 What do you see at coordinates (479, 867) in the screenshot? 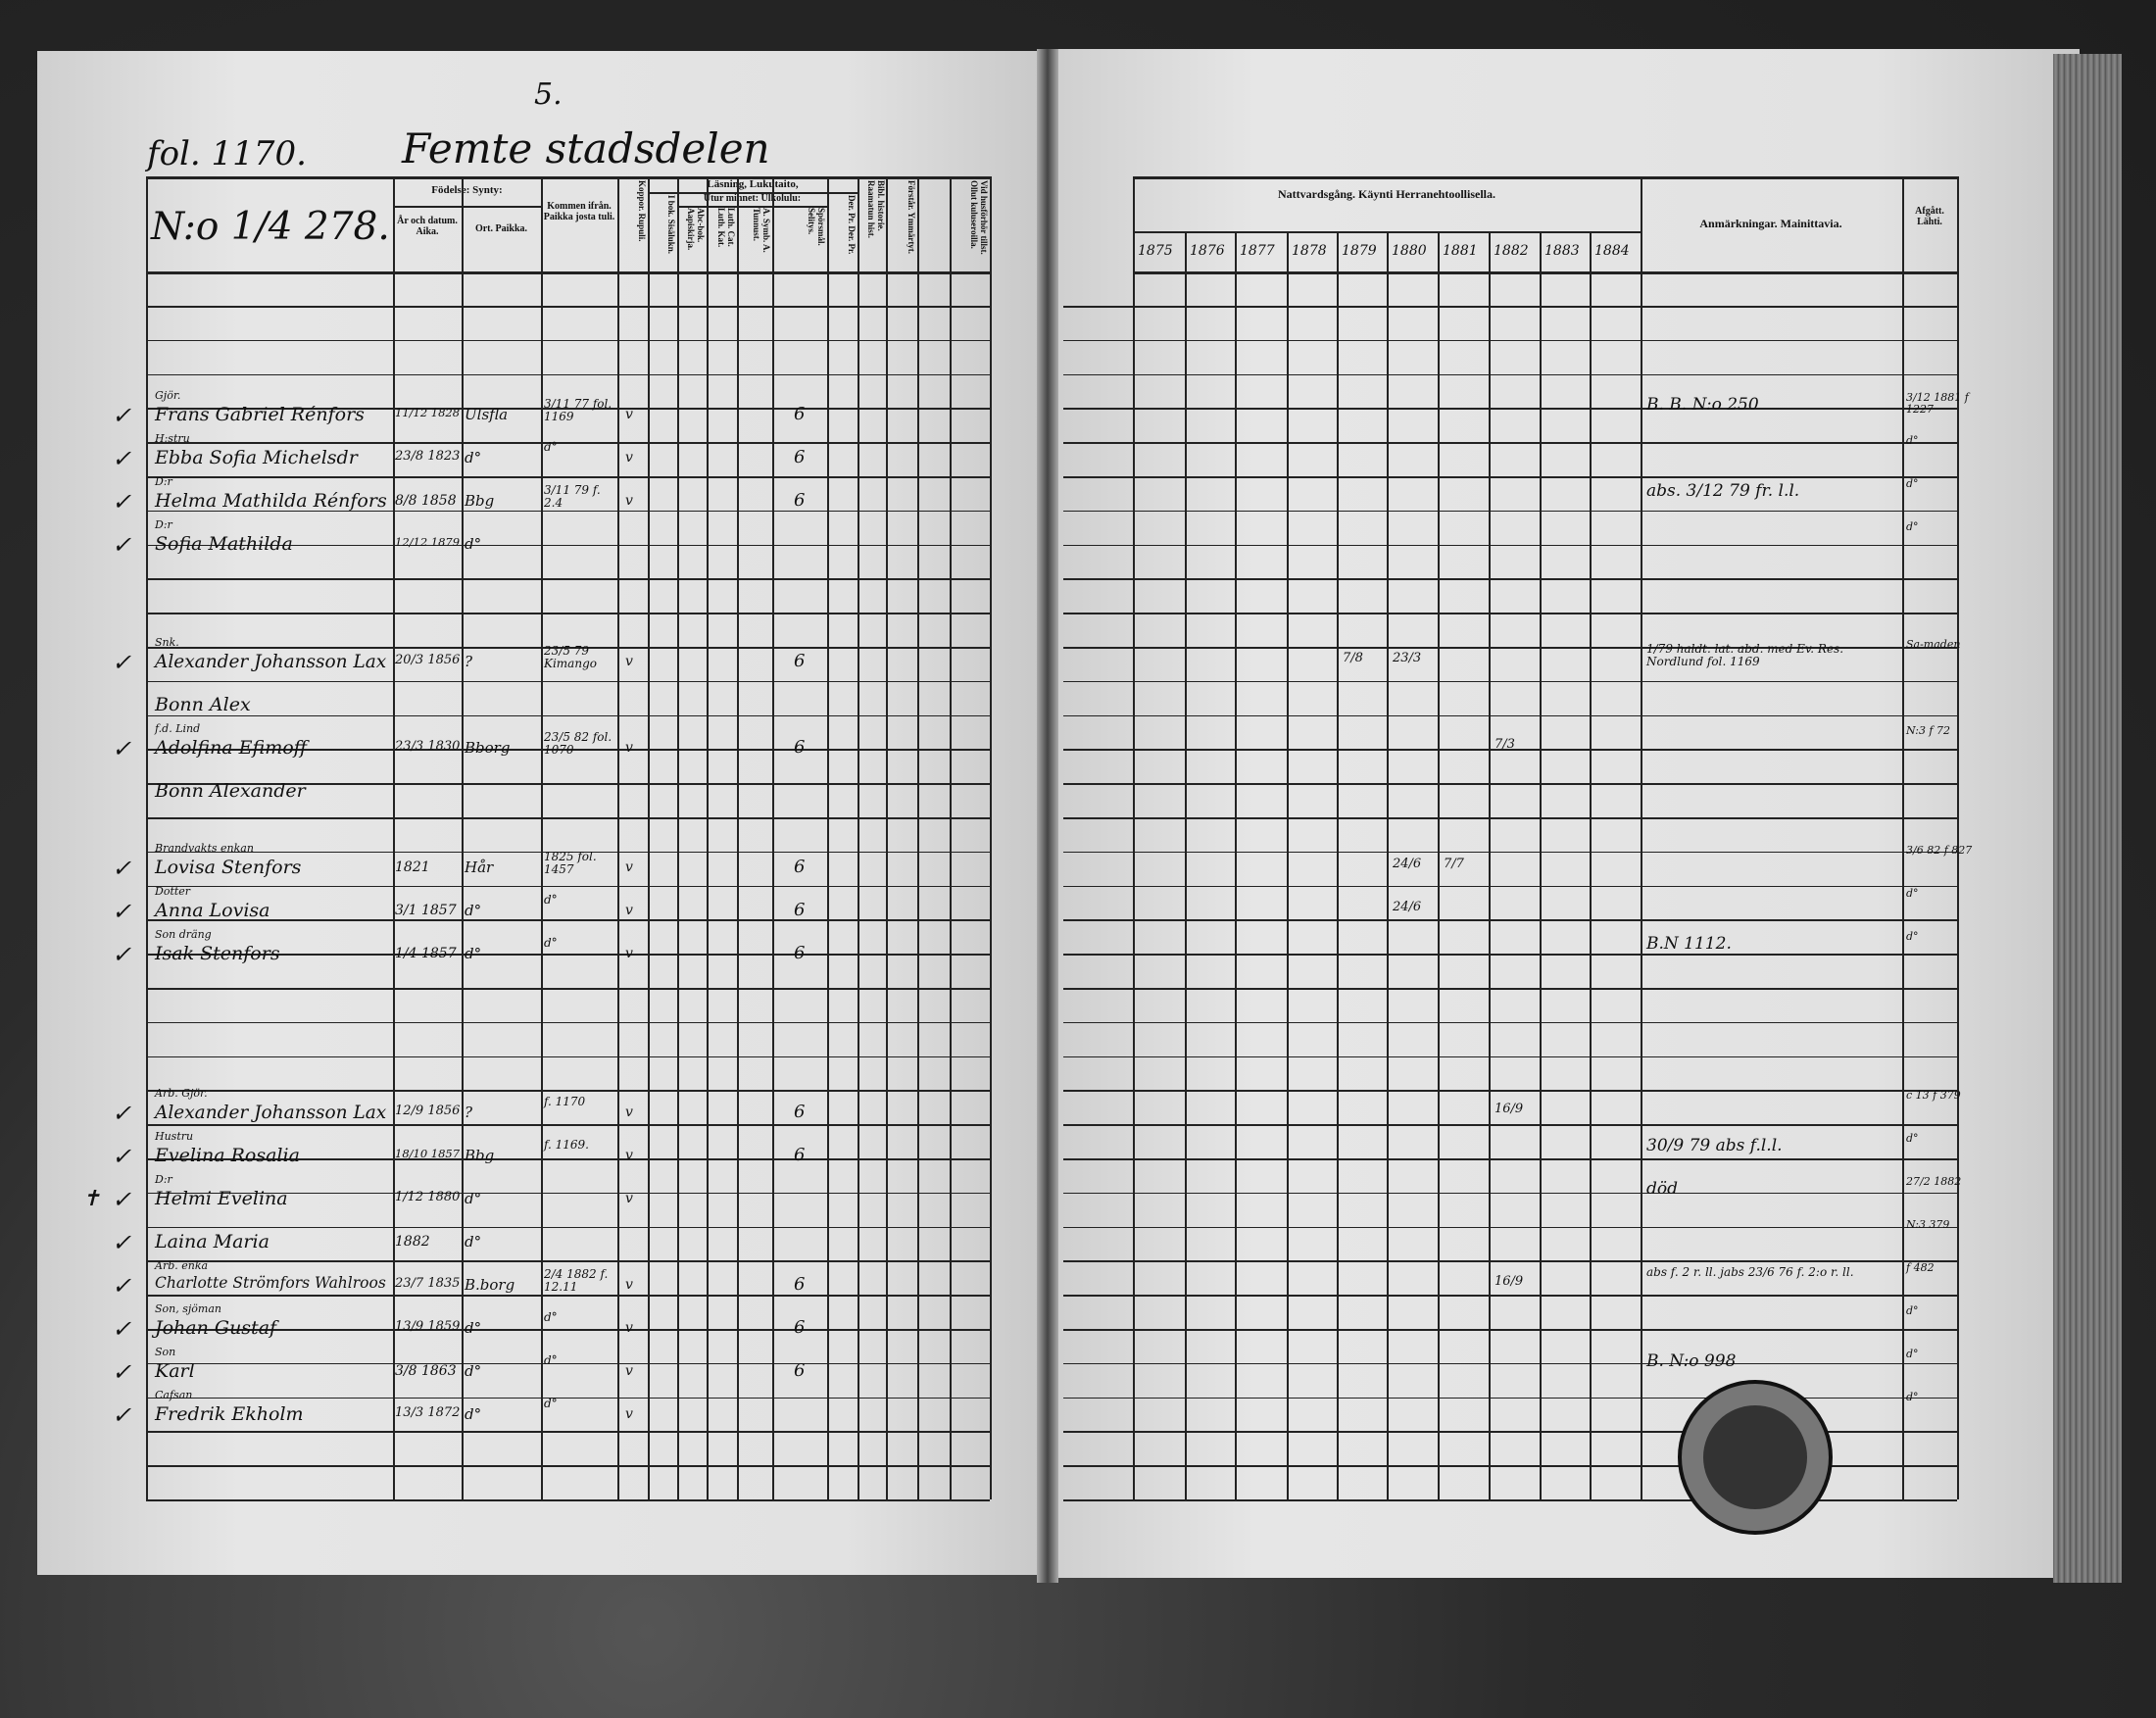
I see `entry-birth-place: Hår` at bounding box center [479, 867].